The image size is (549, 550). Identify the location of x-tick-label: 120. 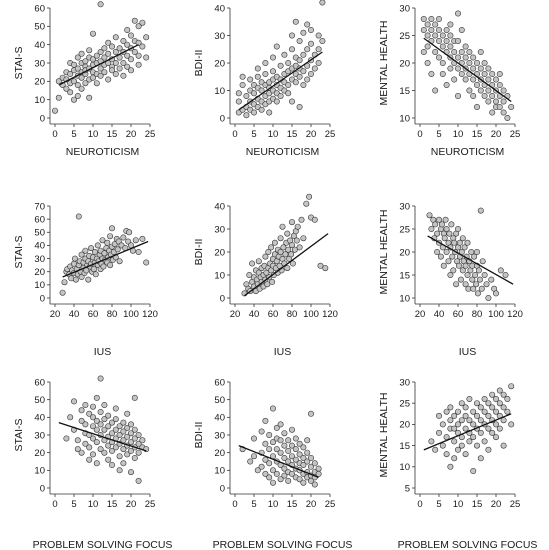
(515, 314).